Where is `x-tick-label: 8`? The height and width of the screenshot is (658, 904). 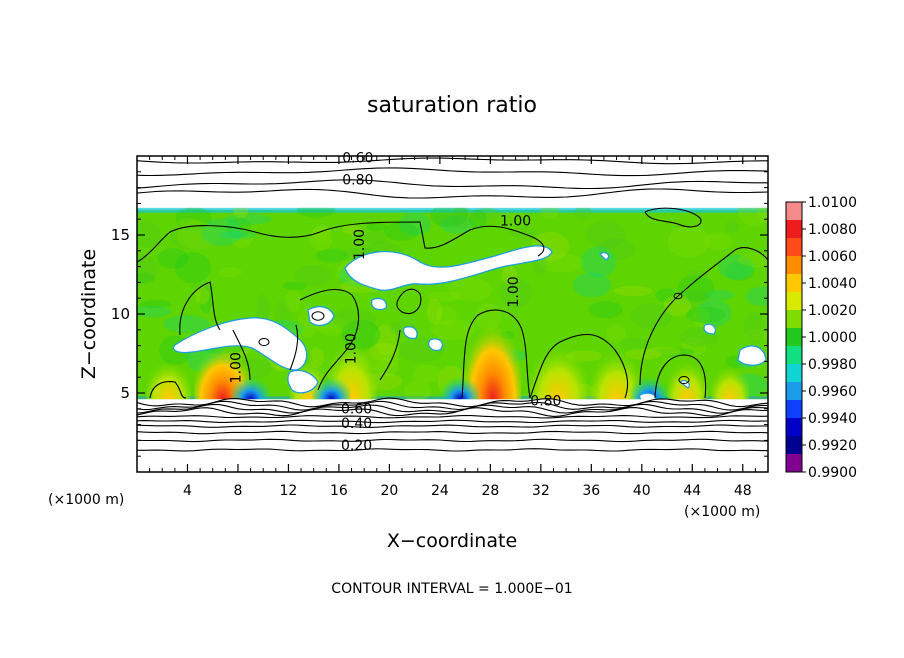
x-tick-label: 8 is located at coordinates (237, 491).